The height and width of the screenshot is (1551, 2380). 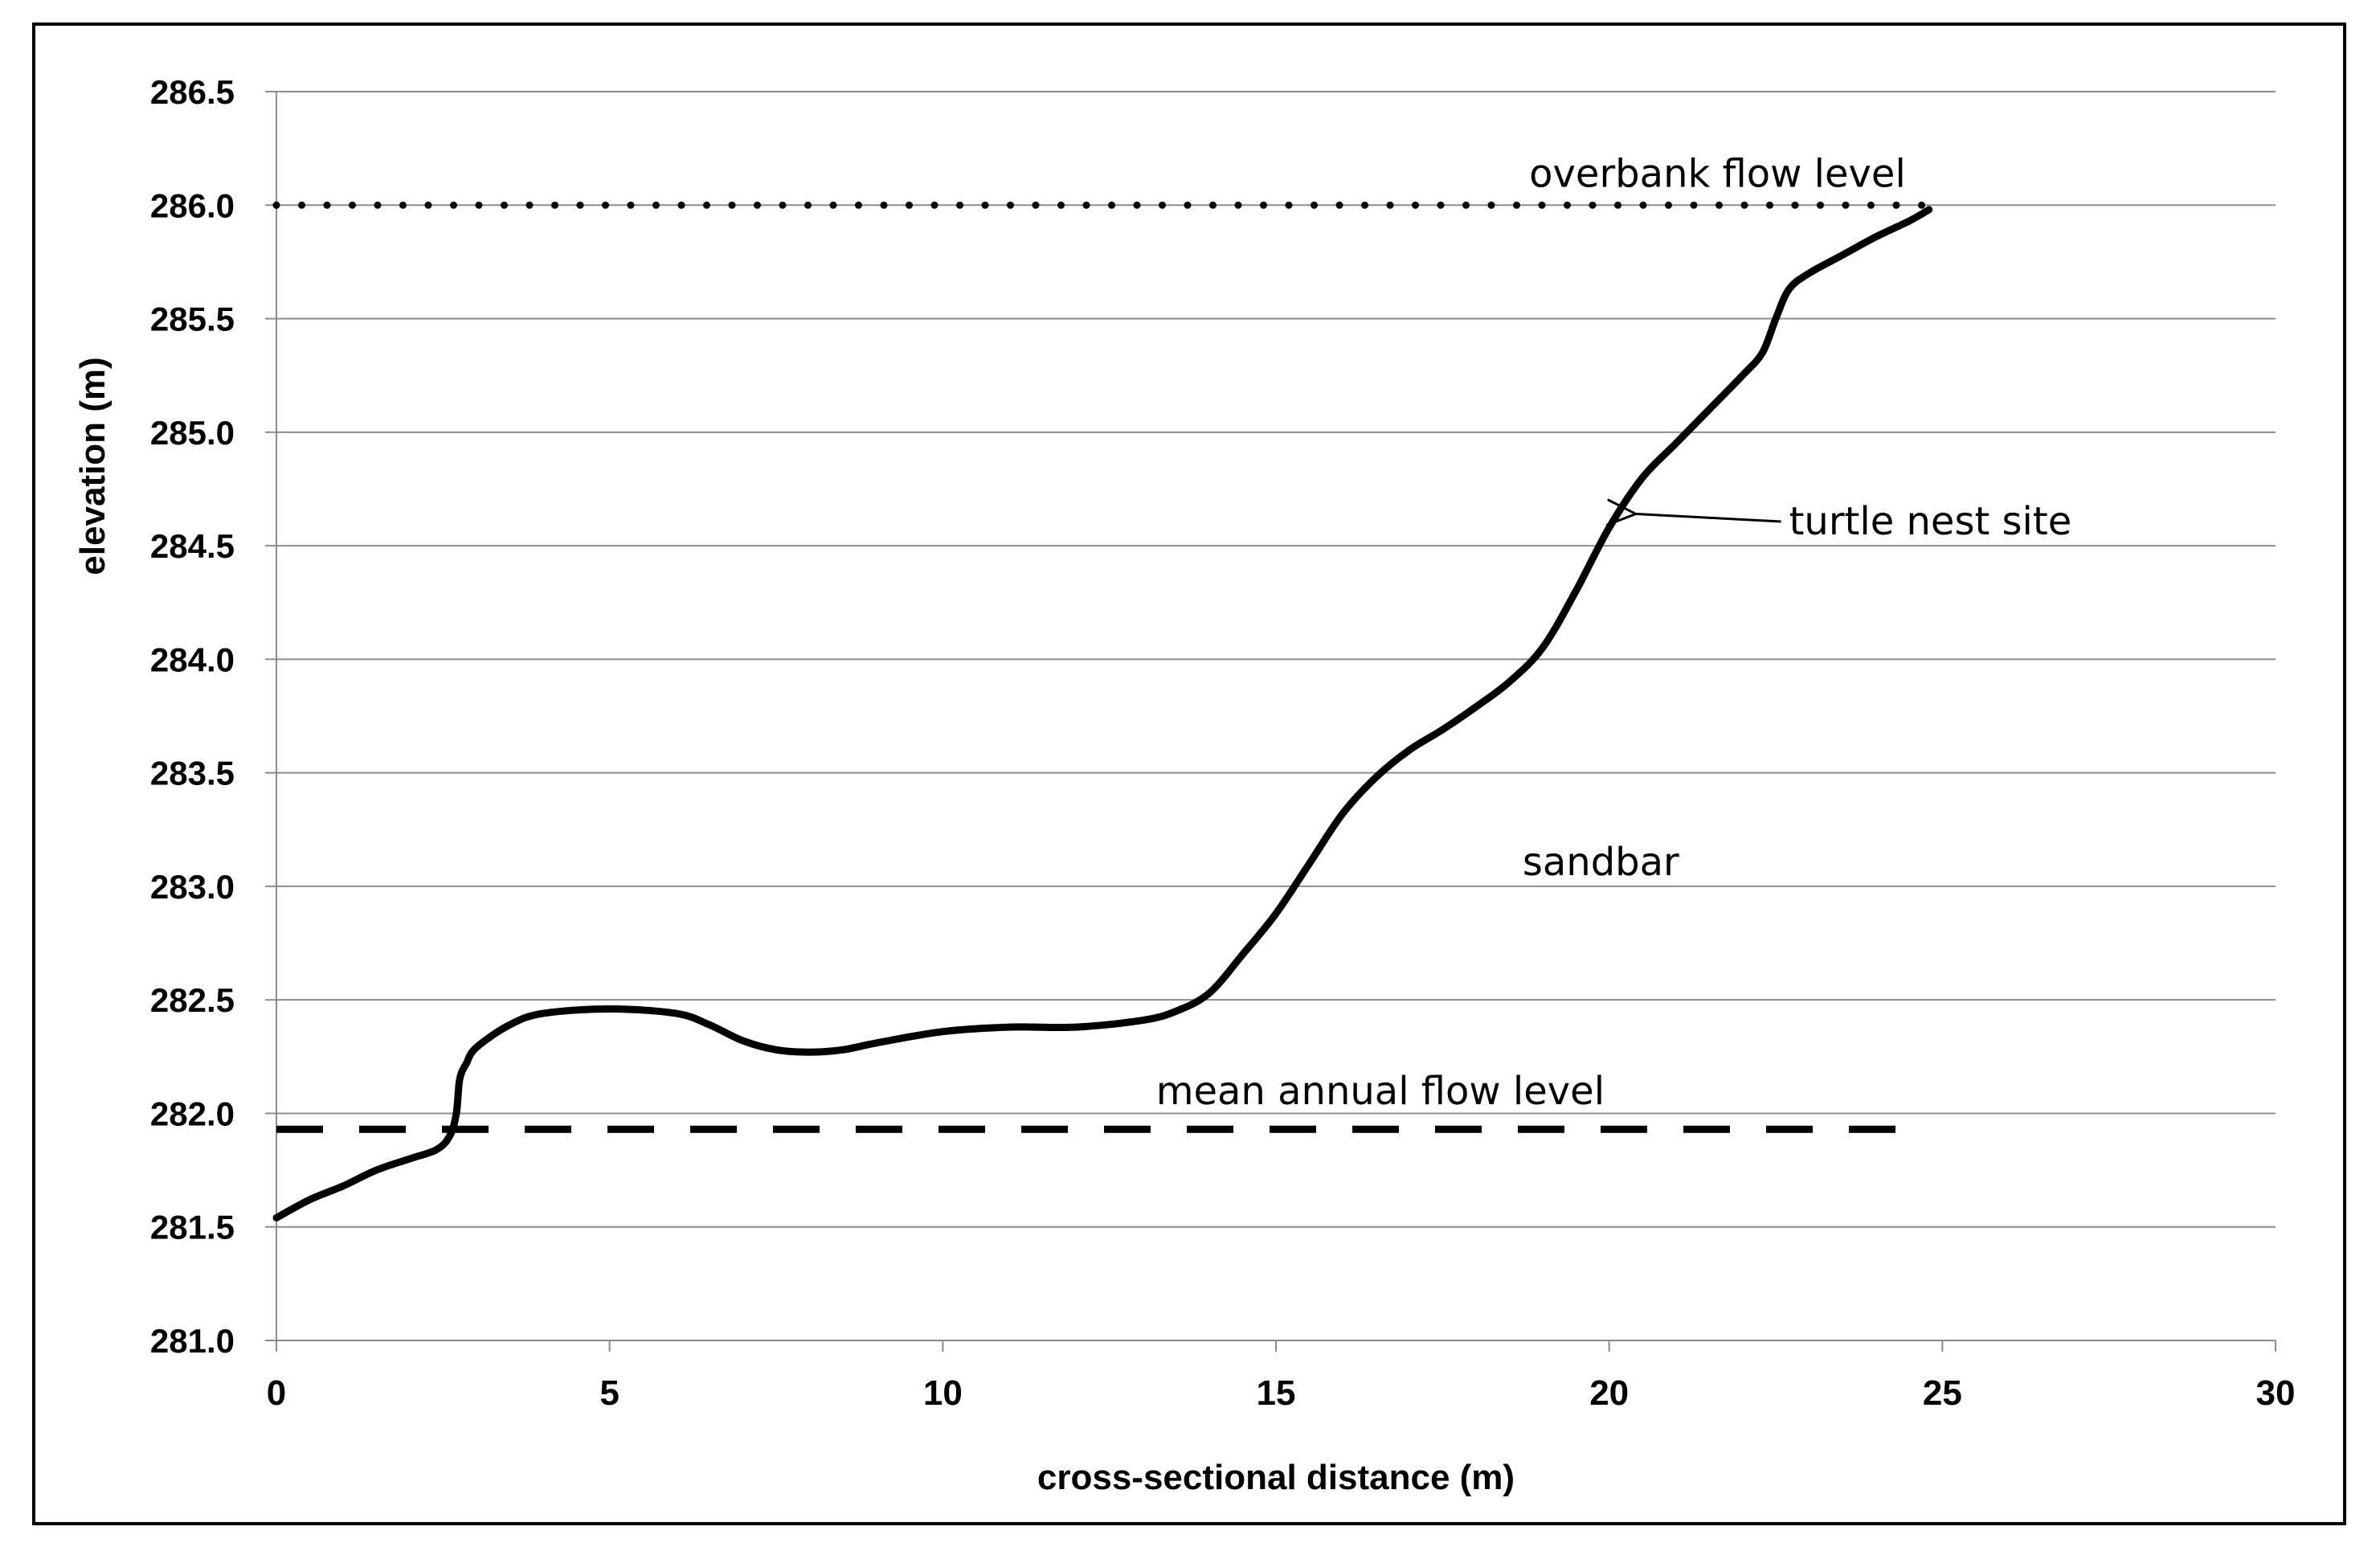 I want to click on y-tick-label: 284.0, so click(x=192, y=659).